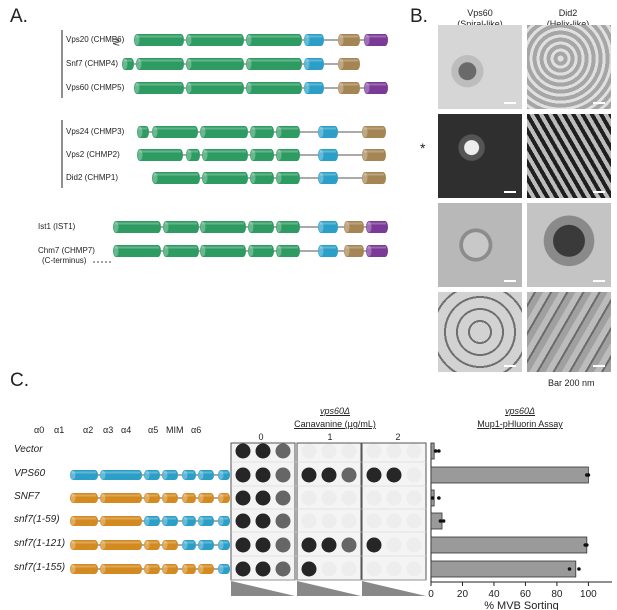 This screenshot has width=617, height=610. What do you see at coordinates (431, 594) in the screenshot?
I see `x-tick-label: 0` at bounding box center [431, 594].